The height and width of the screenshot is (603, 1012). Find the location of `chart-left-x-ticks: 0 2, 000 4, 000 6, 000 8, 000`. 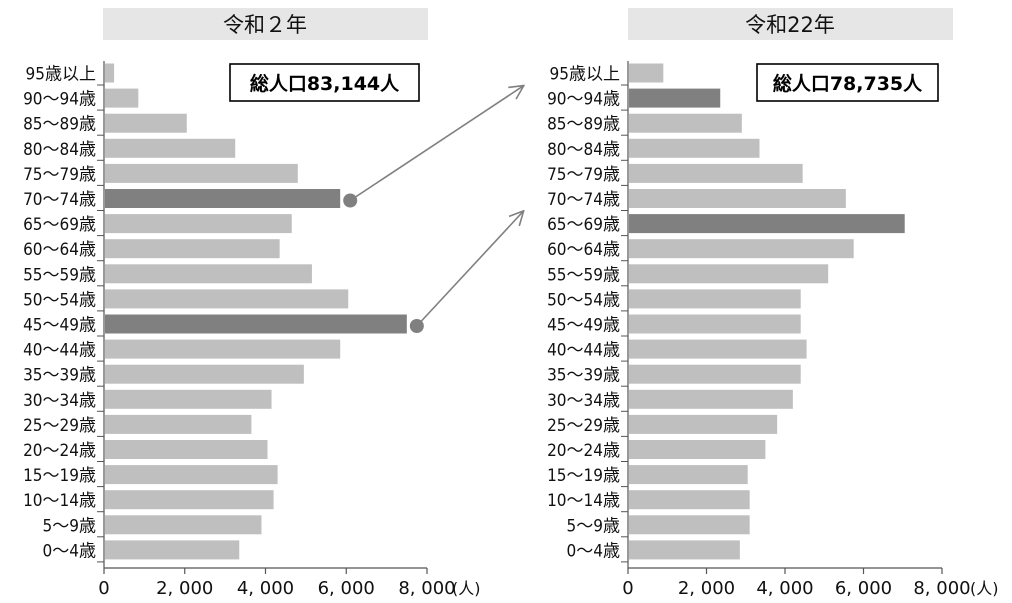

chart-left-x-ticks: 0 2, 000 4, 000 6, 000 8, 000 is located at coordinates (277, 583).